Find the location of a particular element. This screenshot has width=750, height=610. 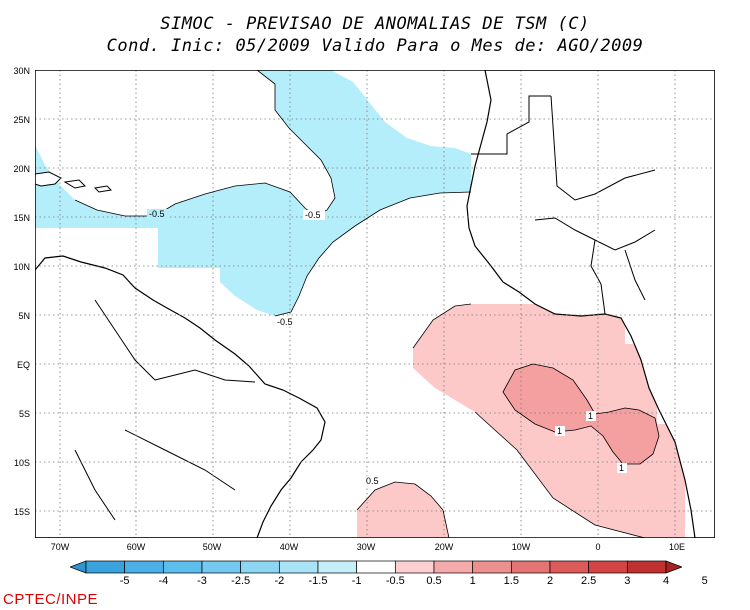

lat-label-5n: 5N is located at coordinates (24, 316).